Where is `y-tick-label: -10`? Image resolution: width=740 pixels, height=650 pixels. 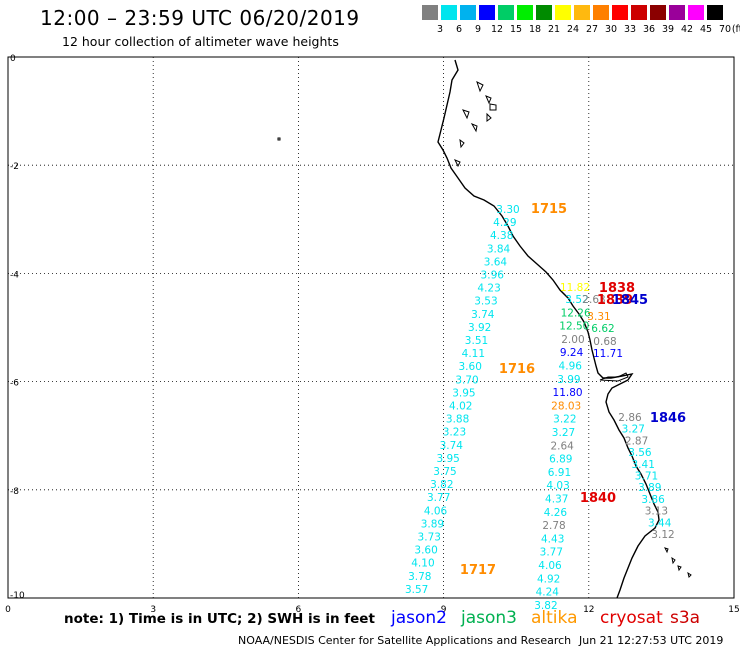 y-tick-label: -10 is located at coordinates (17, 596).